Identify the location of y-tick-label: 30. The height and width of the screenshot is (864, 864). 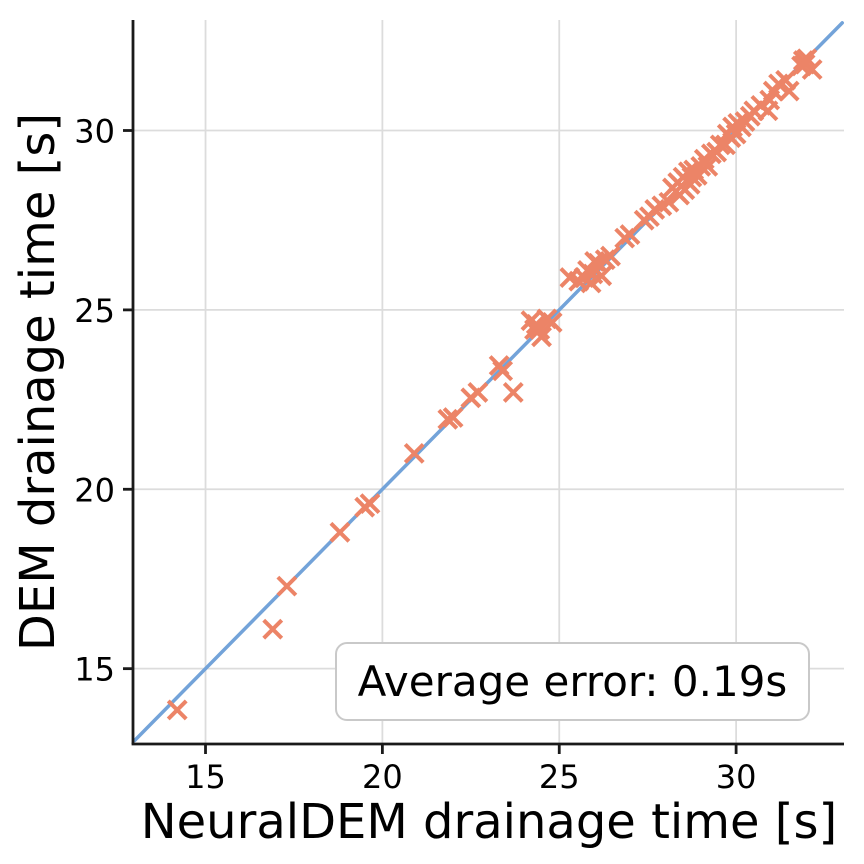
(94, 132).